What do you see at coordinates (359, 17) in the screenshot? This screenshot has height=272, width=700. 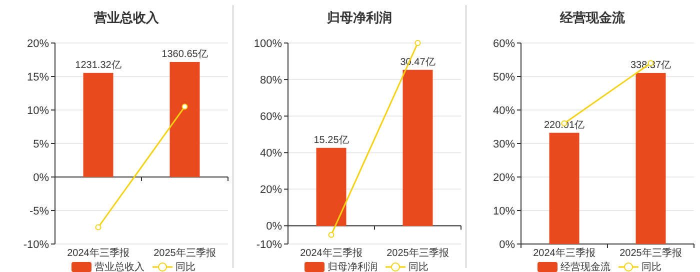 I see `chart-title: 归母净利润` at bounding box center [359, 17].